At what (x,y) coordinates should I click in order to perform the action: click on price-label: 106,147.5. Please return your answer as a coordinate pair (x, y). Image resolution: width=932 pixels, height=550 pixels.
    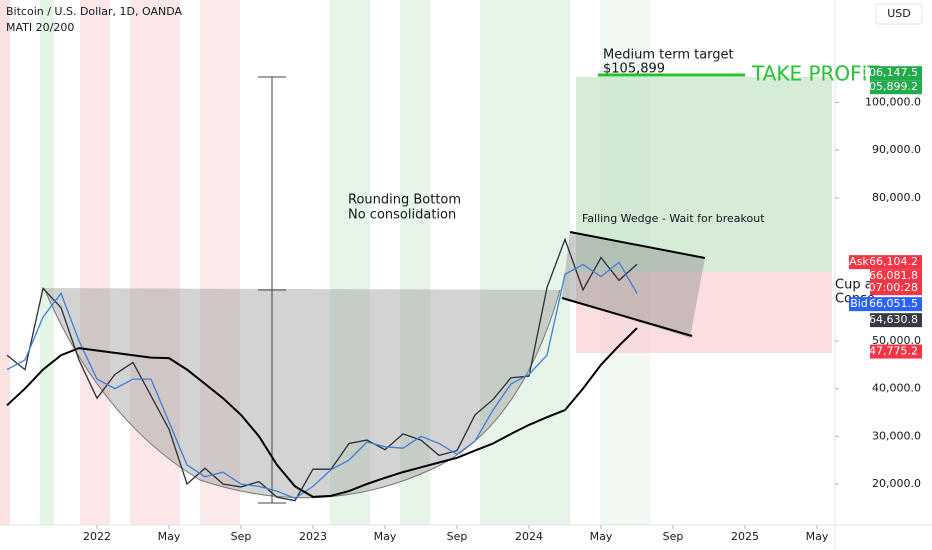
    Looking at the image, I should click on (890, 72).